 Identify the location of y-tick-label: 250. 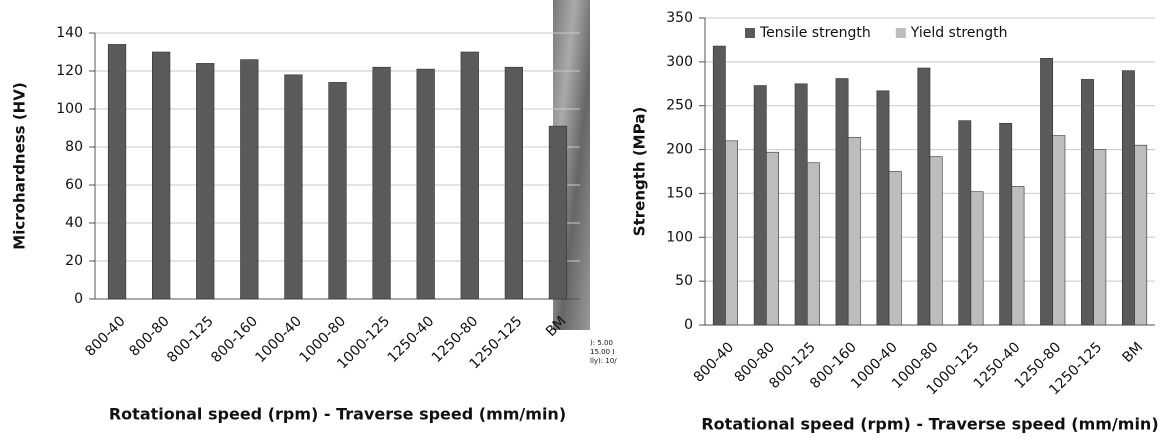
(679, 106).